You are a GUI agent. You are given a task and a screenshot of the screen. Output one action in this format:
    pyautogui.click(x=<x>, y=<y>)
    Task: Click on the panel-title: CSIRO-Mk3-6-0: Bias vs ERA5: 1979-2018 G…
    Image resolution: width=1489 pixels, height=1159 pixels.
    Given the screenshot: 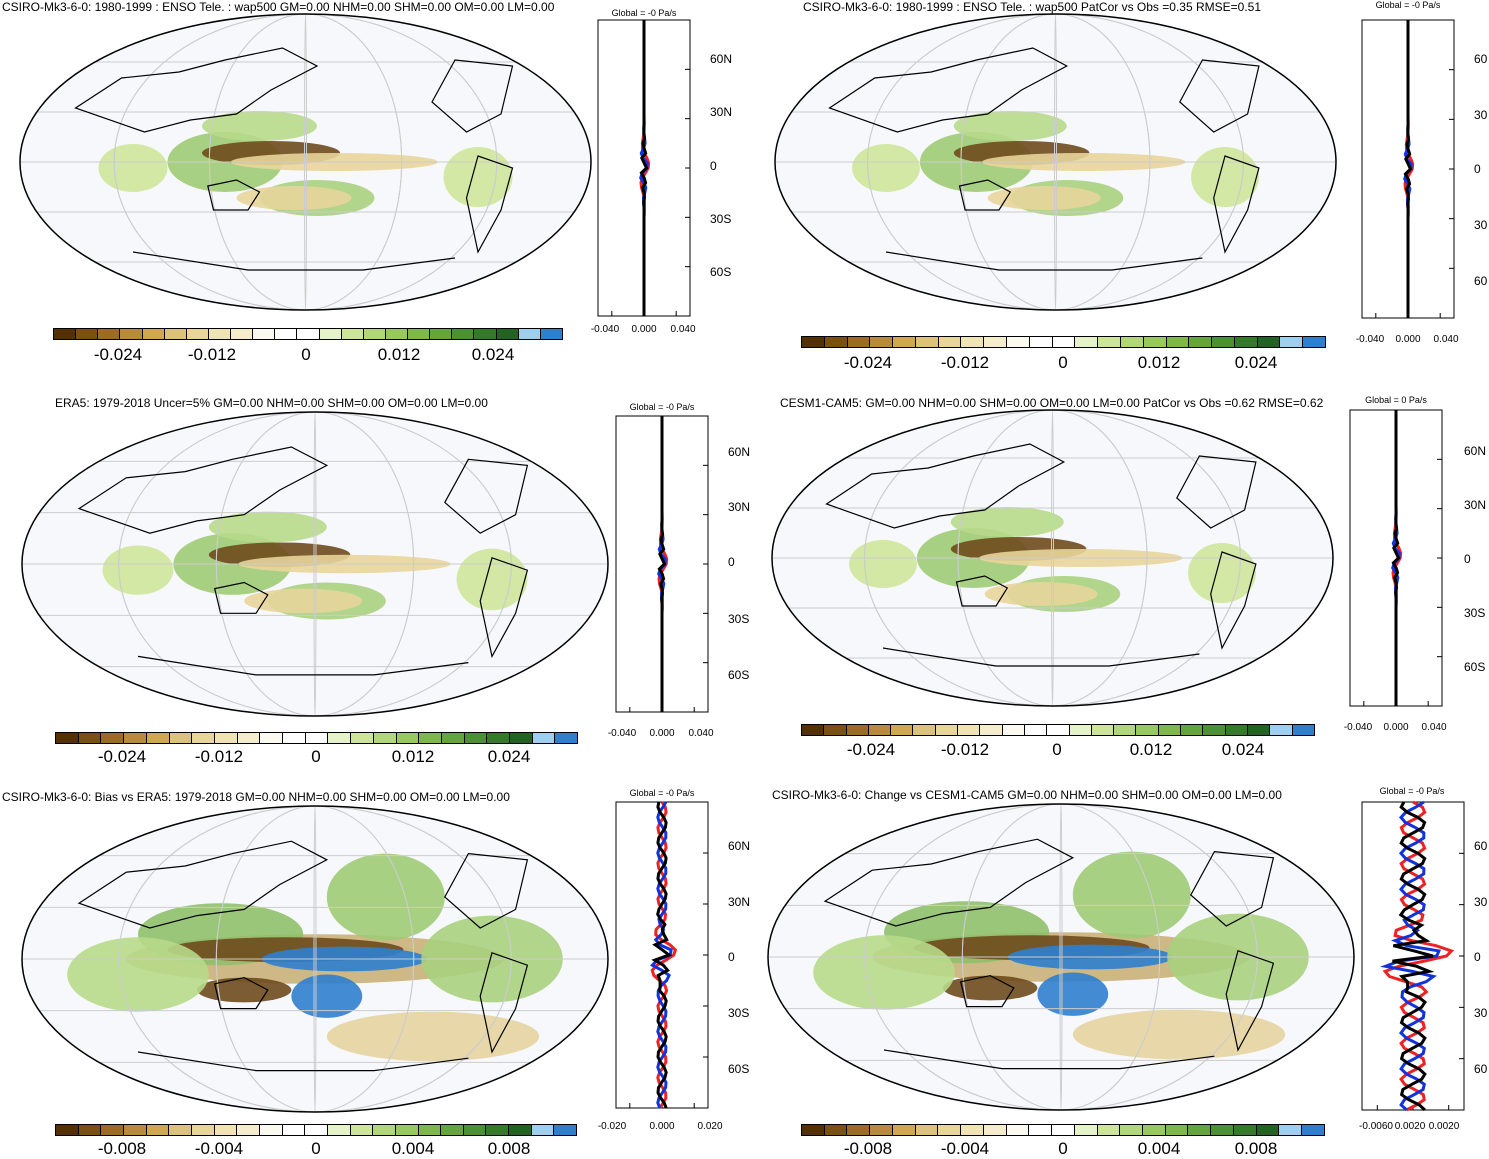 What is the action you would take?
    pyautogui.click(x=256, y=797)
    